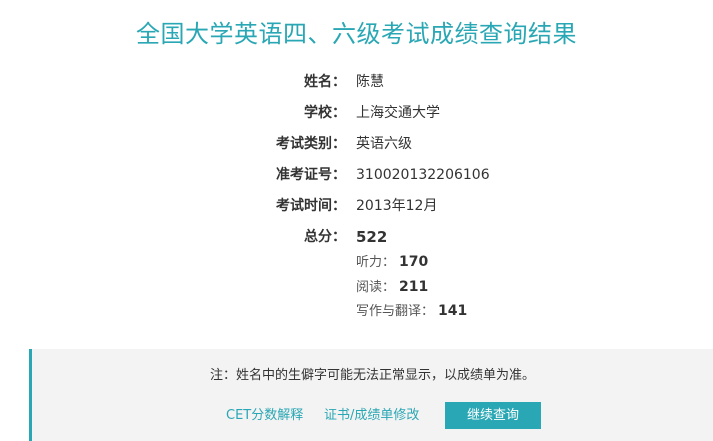 The image size is (713, 441). Describe the element at coordinates (453, 311) in the screenshot. I see `writing-translation-value: 141` at that location.